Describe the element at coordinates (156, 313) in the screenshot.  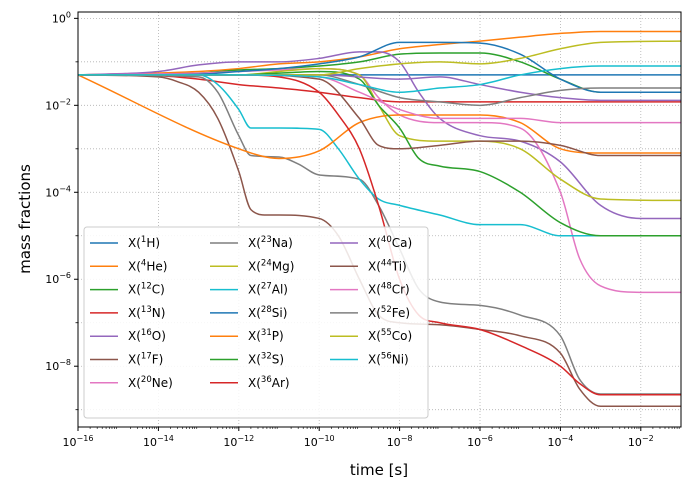
I see `legend-label-element: N` at that location.